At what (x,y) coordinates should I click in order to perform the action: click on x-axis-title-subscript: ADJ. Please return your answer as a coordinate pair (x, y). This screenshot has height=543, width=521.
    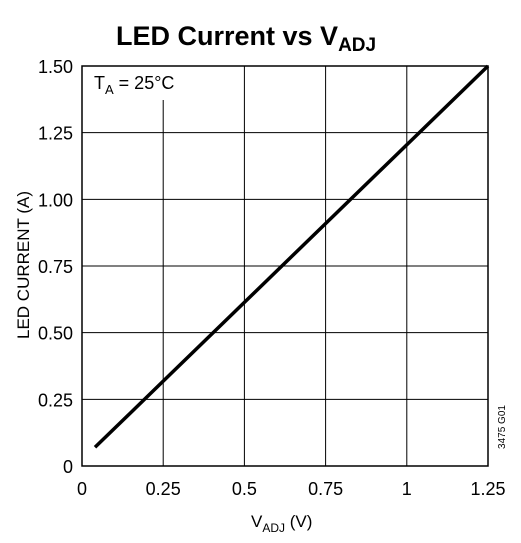
    Looking at the image, I should click on (273, 528).